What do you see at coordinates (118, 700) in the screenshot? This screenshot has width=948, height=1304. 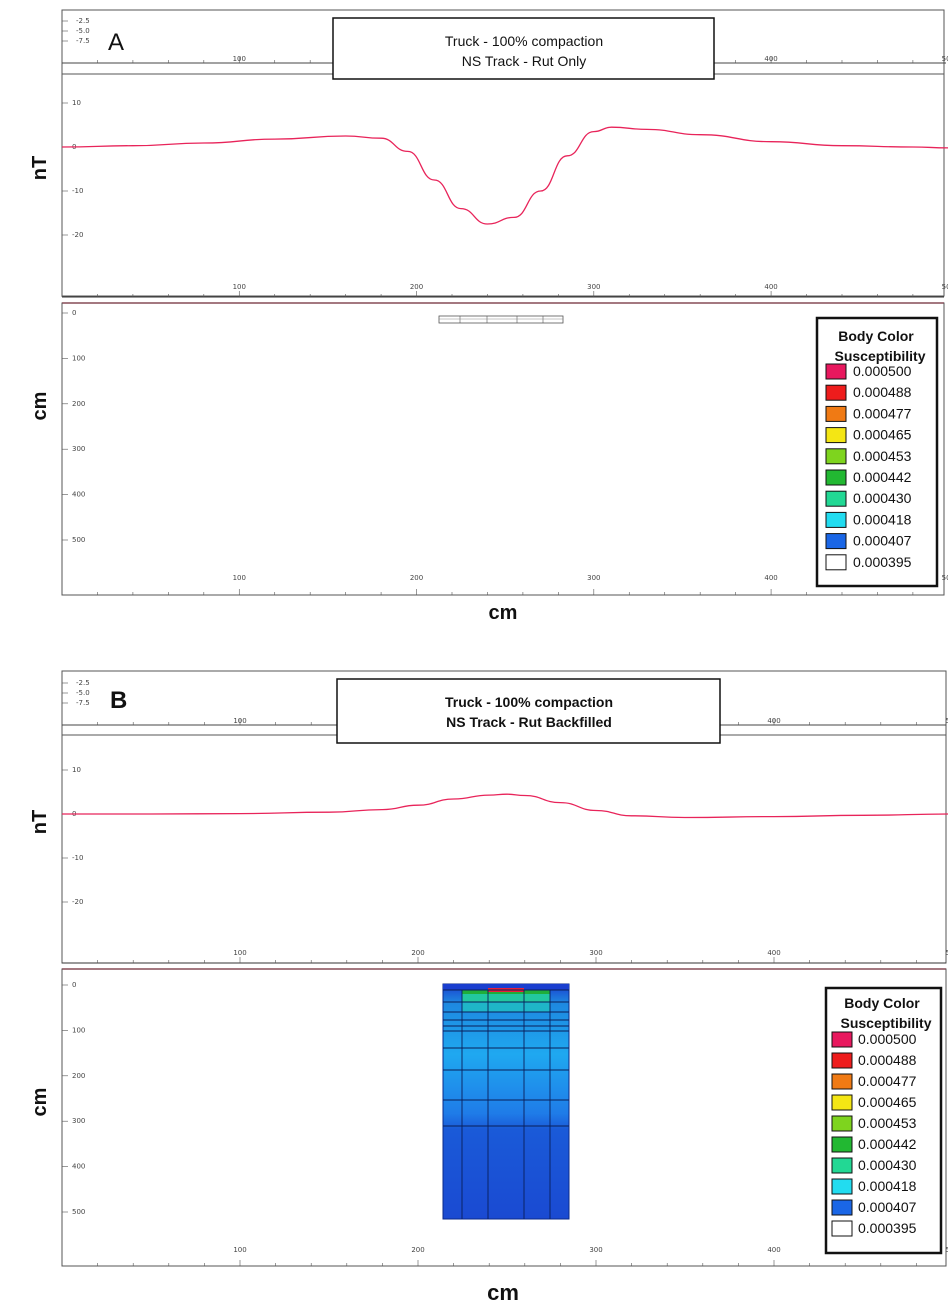 I see `panel-letter: B` at bounding box center [118, 700].